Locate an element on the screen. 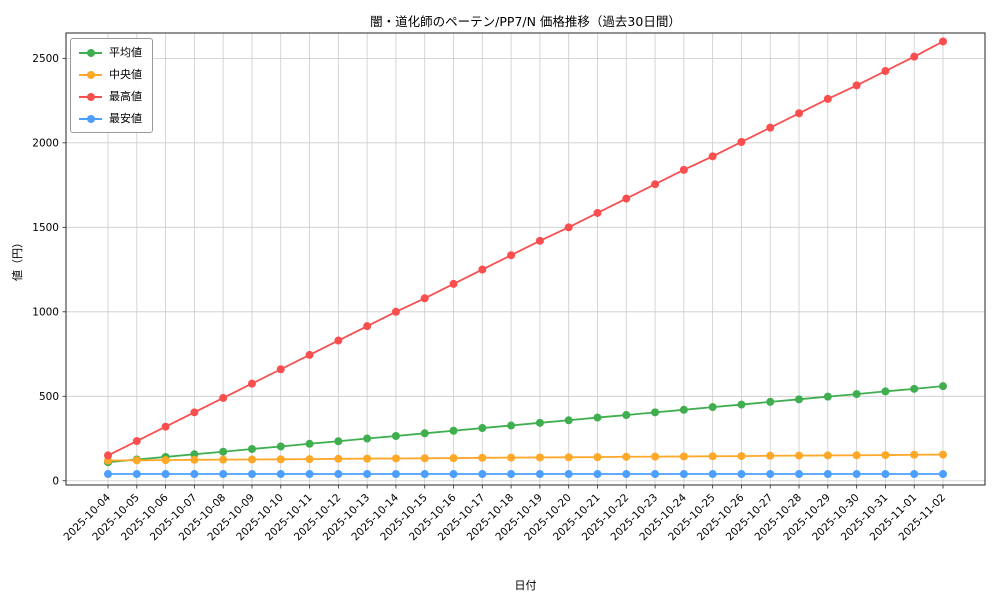  y-tick-label: 500 is located at coordinates (49, 397).